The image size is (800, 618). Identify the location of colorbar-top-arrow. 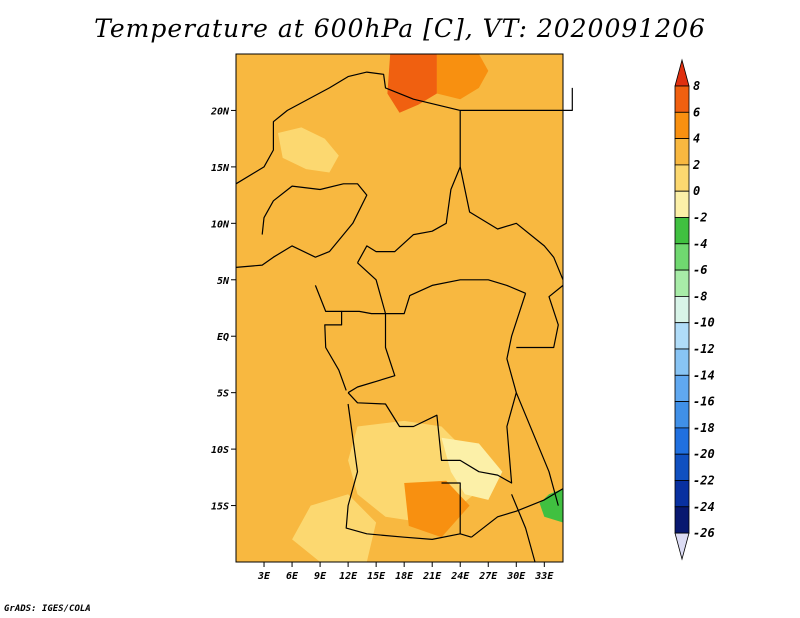
(682, 72).